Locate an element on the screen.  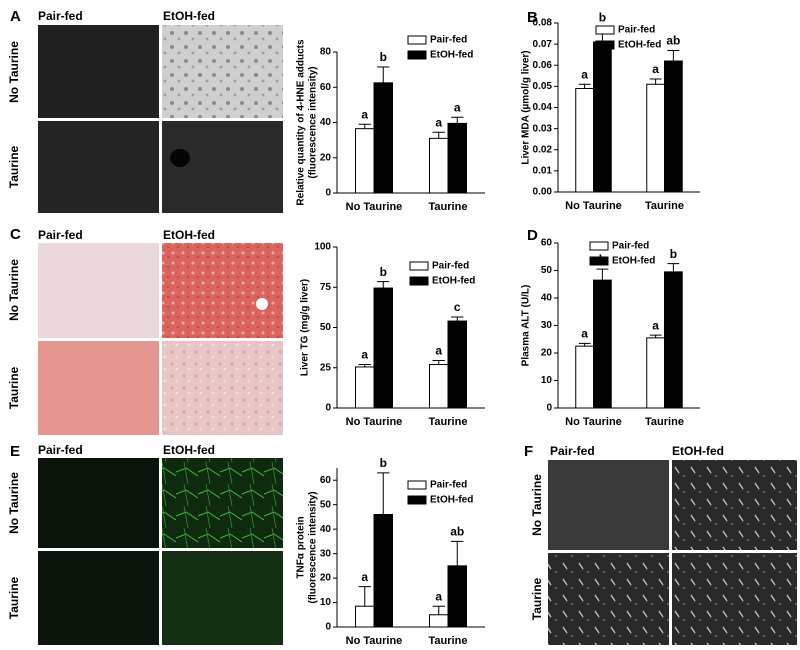
significance-letter: c is located at coordinates (457, 307).